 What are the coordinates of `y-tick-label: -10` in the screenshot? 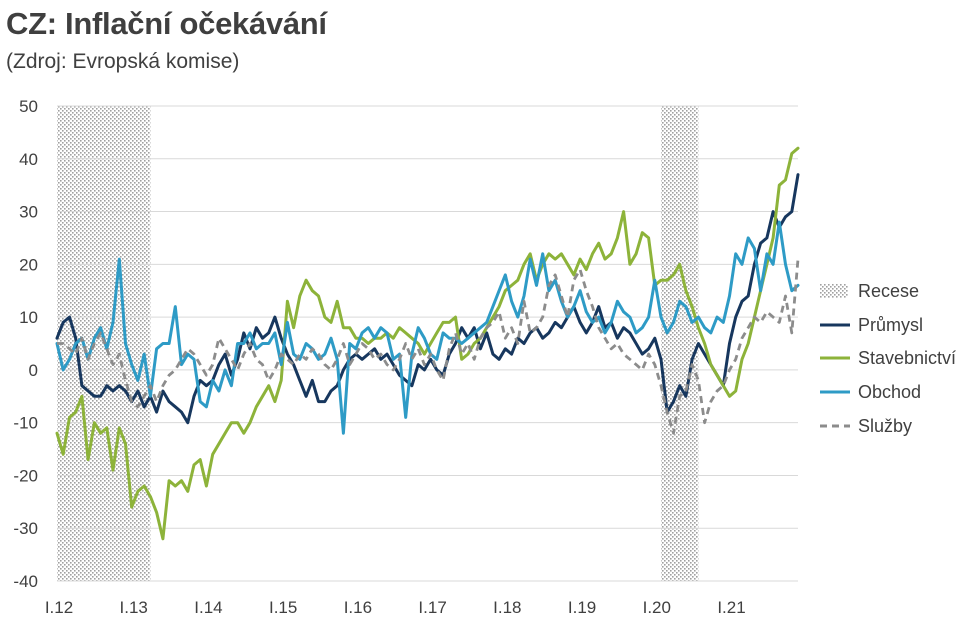 It's located at (25, 423).